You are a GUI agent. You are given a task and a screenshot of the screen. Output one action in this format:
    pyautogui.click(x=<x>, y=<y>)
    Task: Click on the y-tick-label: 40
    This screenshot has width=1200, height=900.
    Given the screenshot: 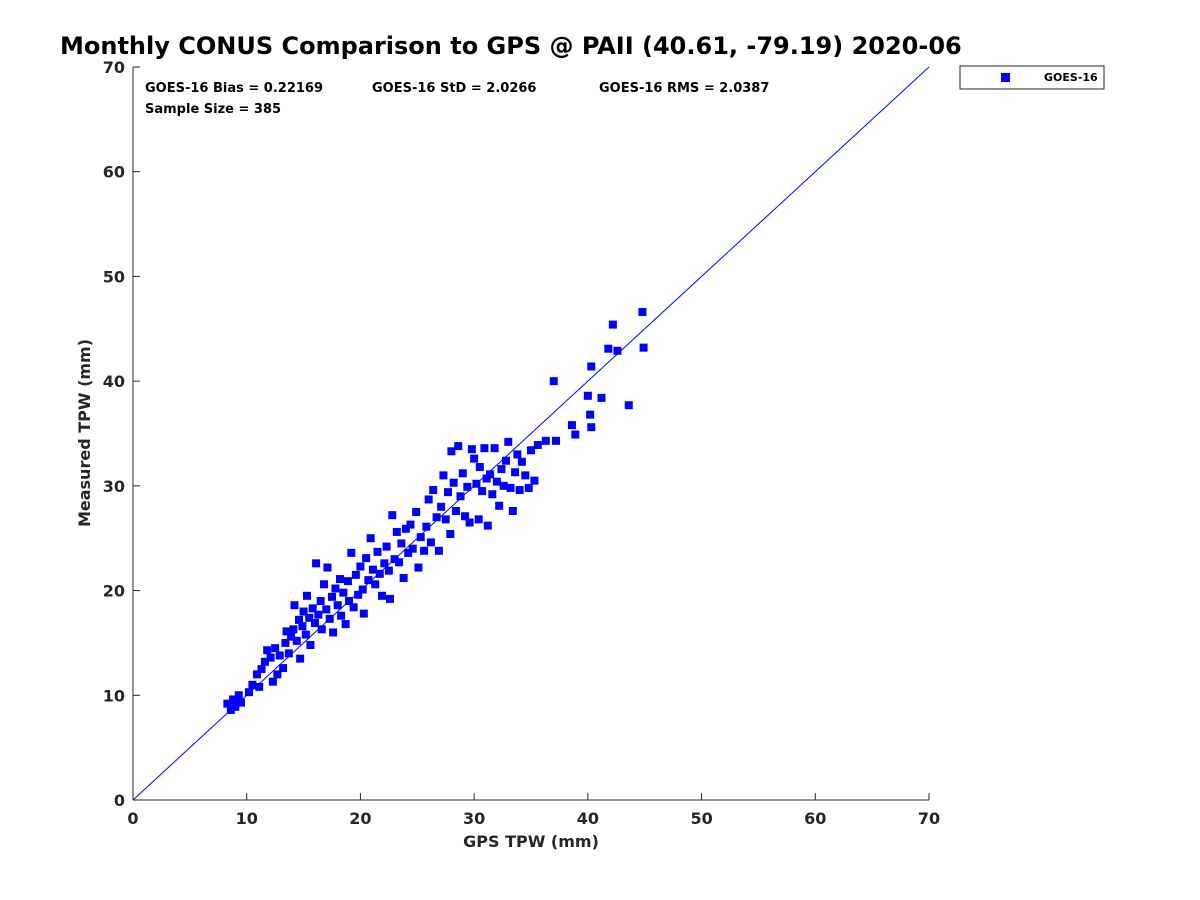 What is the action you would take?
    pyautogui.click(x=114, y=381)
    